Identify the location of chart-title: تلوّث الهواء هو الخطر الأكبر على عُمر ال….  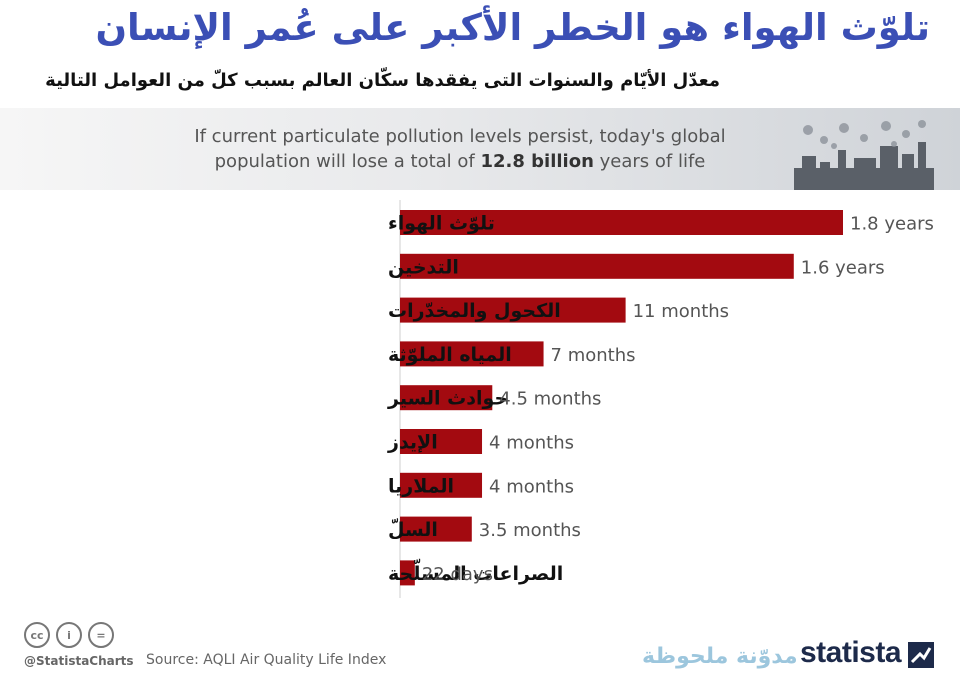
(512, 27).